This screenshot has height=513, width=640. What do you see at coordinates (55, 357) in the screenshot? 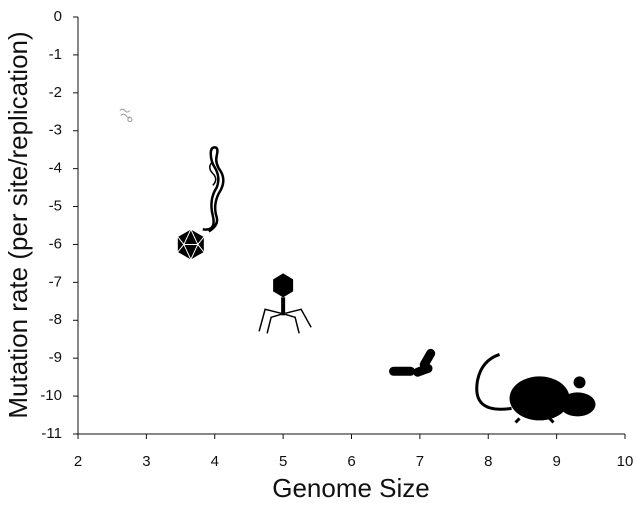
I see `y-tick-label: -9` at bounding box center [55, 357].